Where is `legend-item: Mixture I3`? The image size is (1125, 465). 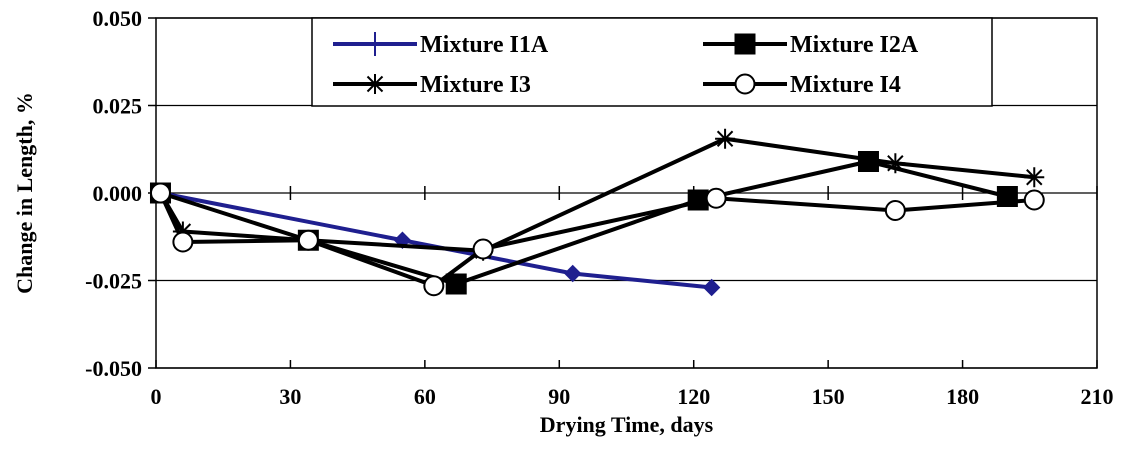
legend-item: Mixture I3 is located at coordinates (432, 85).